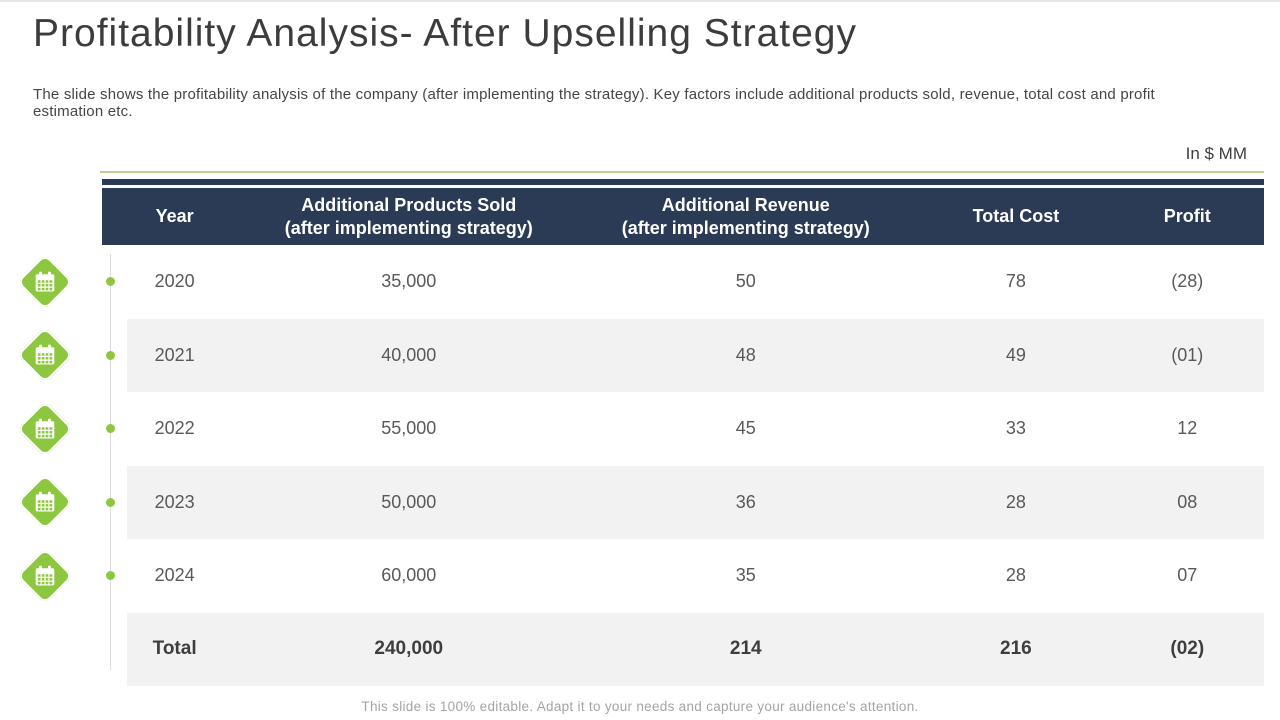  What do you see at coordinates (745, 205) in the screenshot?
I see `header-label: Additional Revenue` at bounding box center [745, 205].